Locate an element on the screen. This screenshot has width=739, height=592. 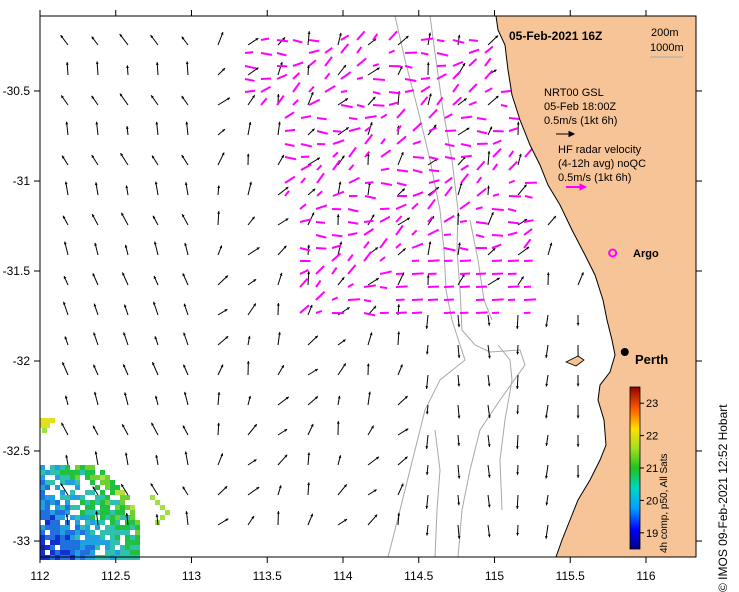
x-tick-label: 114.5 is located at coordinates (418, 576).